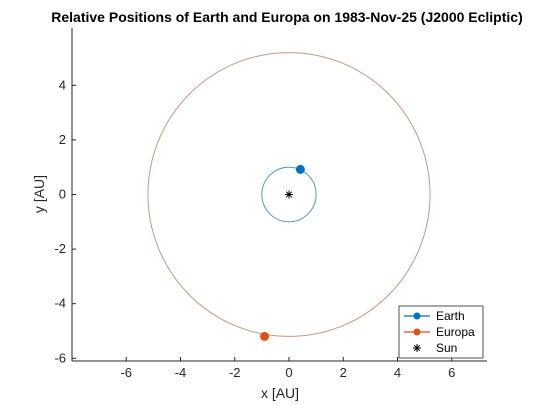 This screenshot has height=405, width=540. What do you see at coordinates (62, 84) in the screenshot?
I see `y-tick-label: 4` at bounding box center [62, 84].